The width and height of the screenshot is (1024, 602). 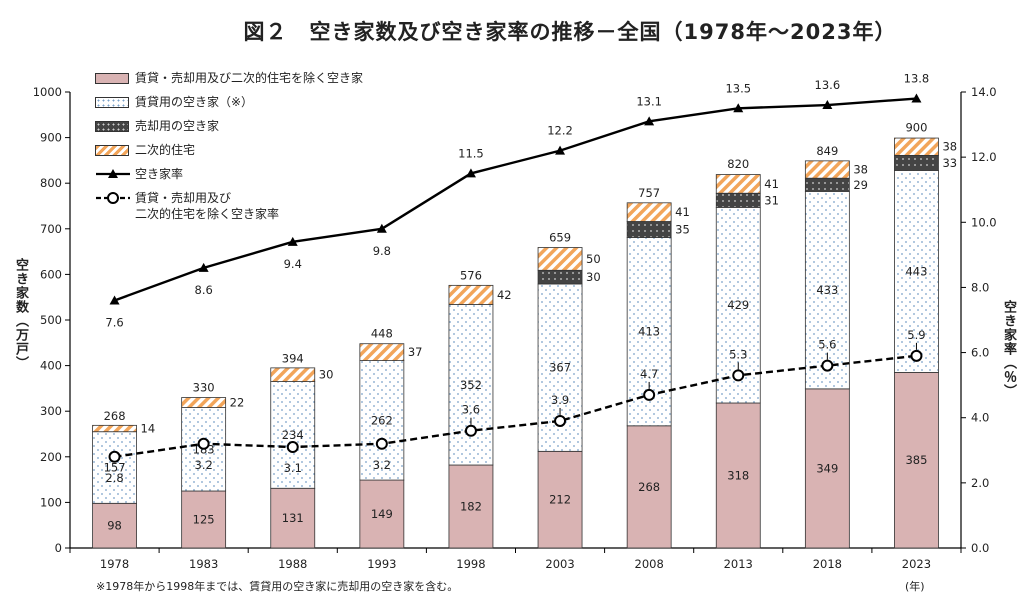 I want to click on y-tick-label-left: 700, so click(x=51, y=229).